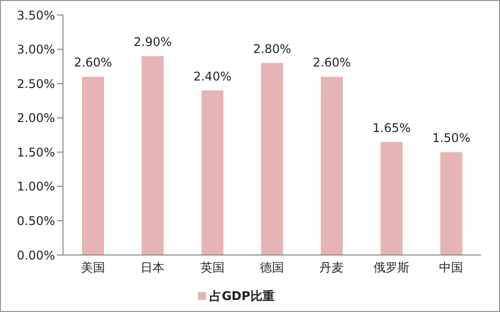  I want to click on y-tick-label: 2.00%, so click(35, 118).